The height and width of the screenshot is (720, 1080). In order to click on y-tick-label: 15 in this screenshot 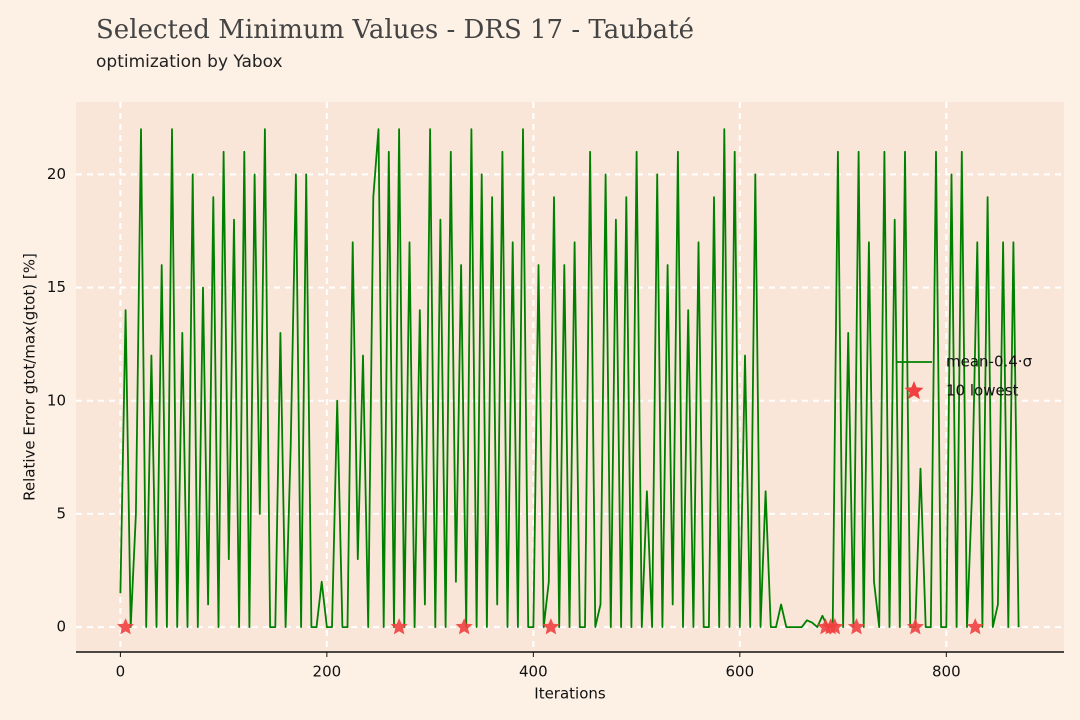, I will do `click(56, 287)`.